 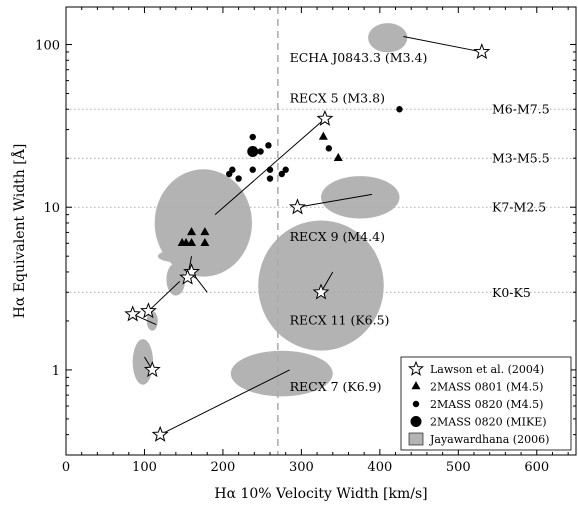 I want to click on y-tick-label: 10, so click(x=51, y=208).